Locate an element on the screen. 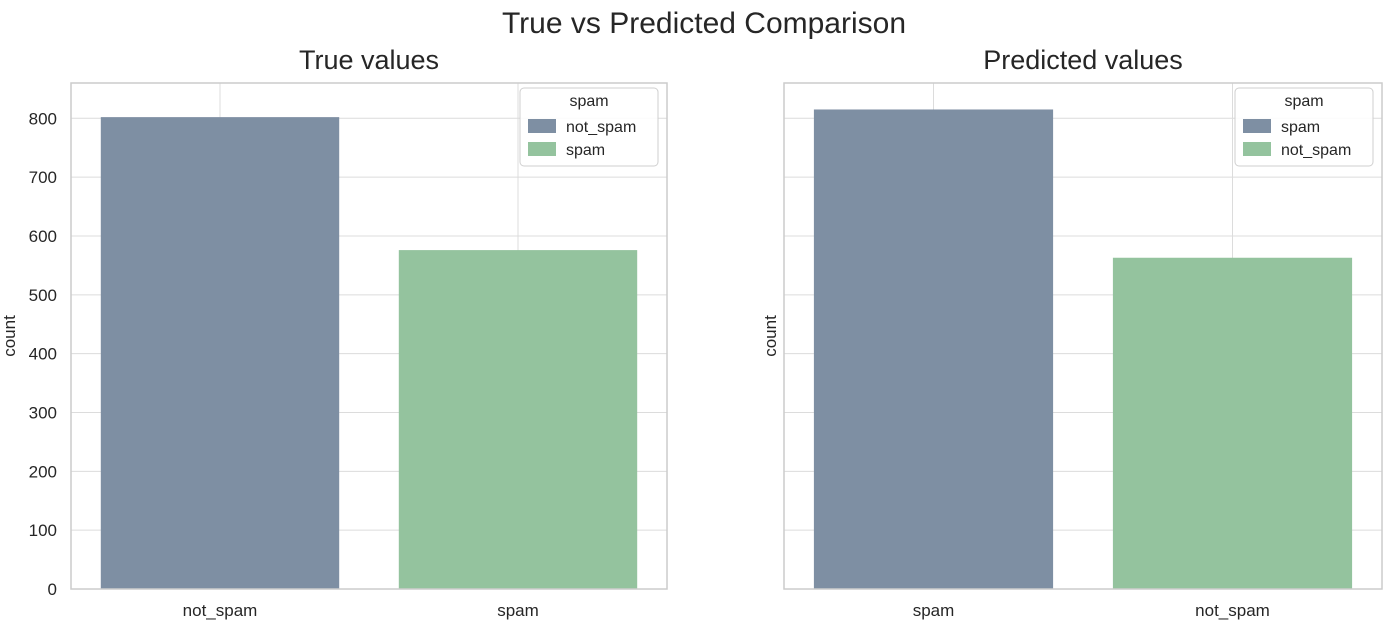  y-tick-label: 600 is located at coordinates (43, 236).